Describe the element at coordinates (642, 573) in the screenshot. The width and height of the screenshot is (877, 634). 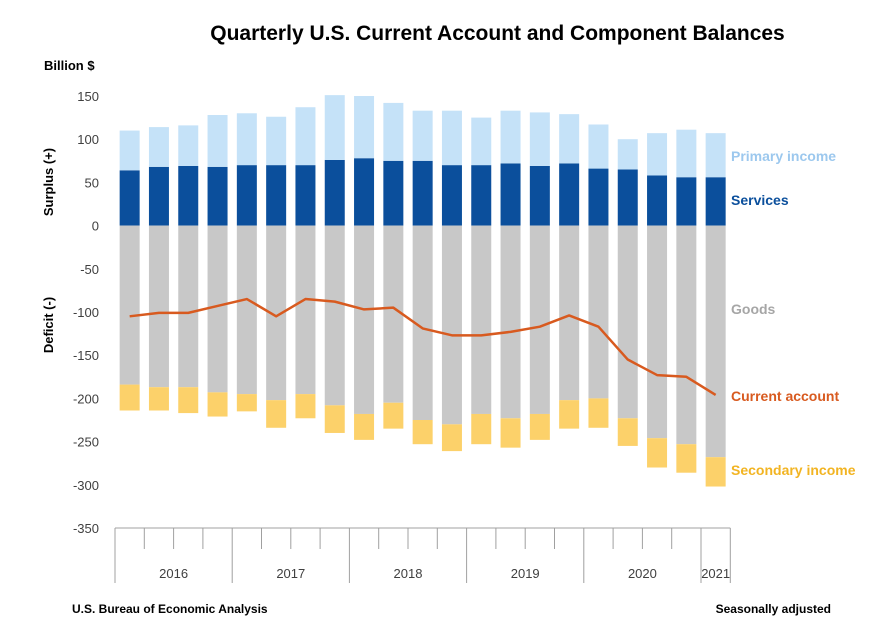
I see `x-tick-label-year: 2020` at that location.